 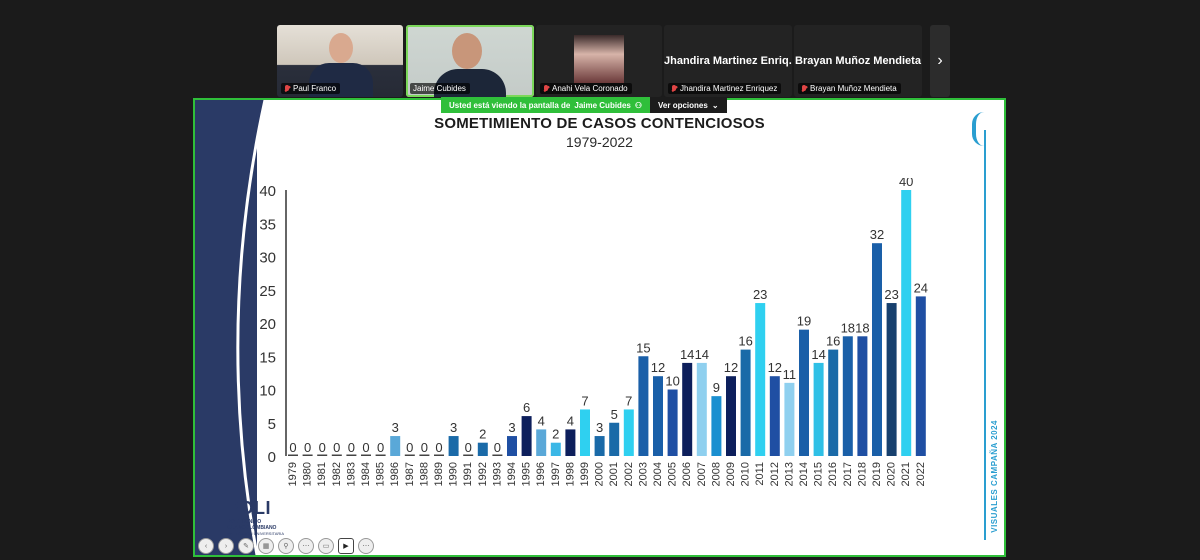 I want to click on view-options-label: Ver opciones, so click(x=683, y=105).